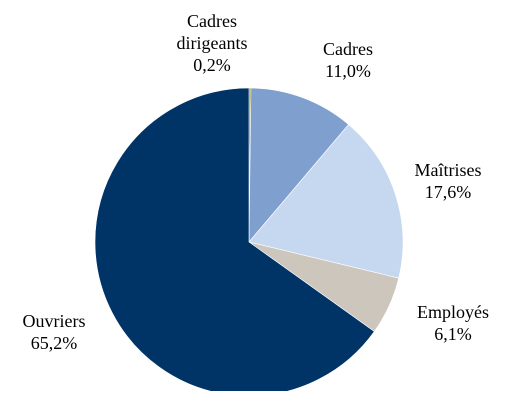  I want to click on pie-slice-maitrises, so click(326, 201).